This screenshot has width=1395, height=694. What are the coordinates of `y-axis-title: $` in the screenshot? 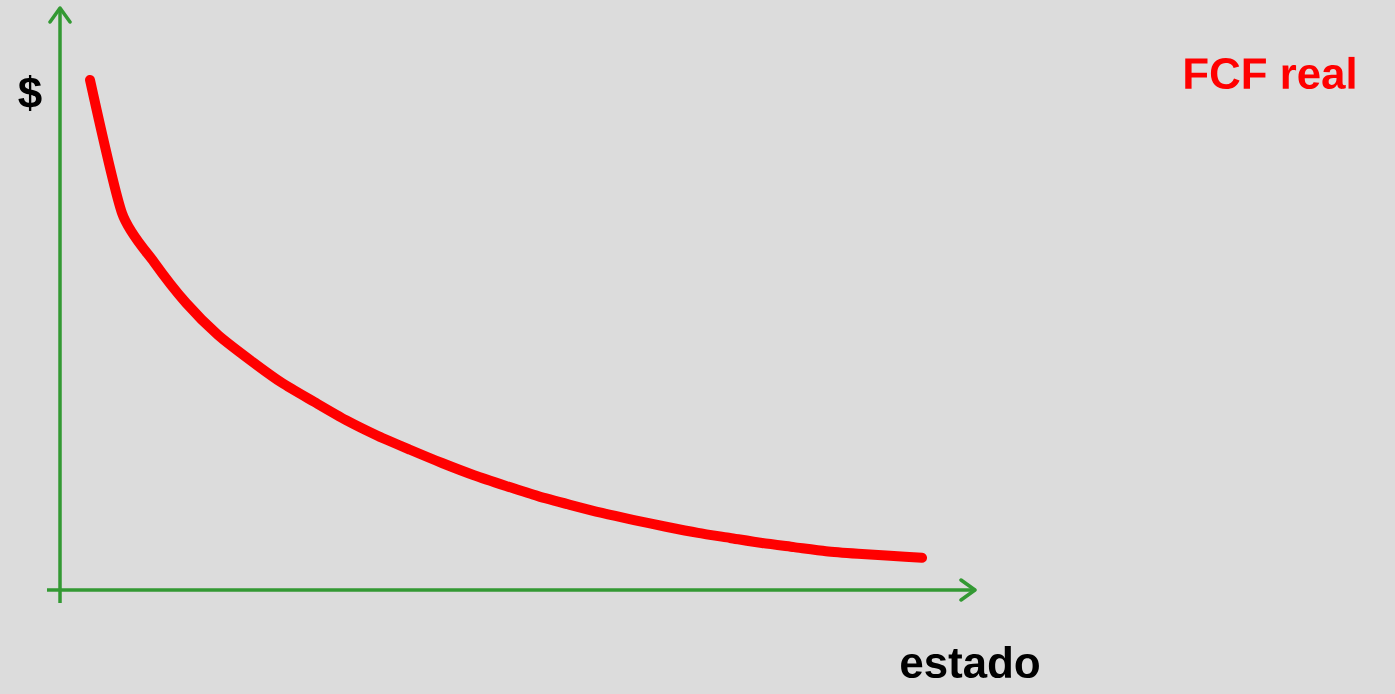 It's located at (30, 93).